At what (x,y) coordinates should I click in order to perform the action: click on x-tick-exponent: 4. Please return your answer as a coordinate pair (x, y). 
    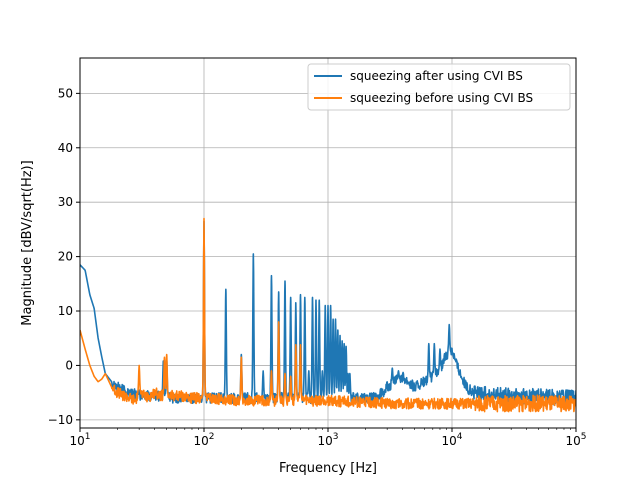
    Looking at the image, I should click on (460, 437).